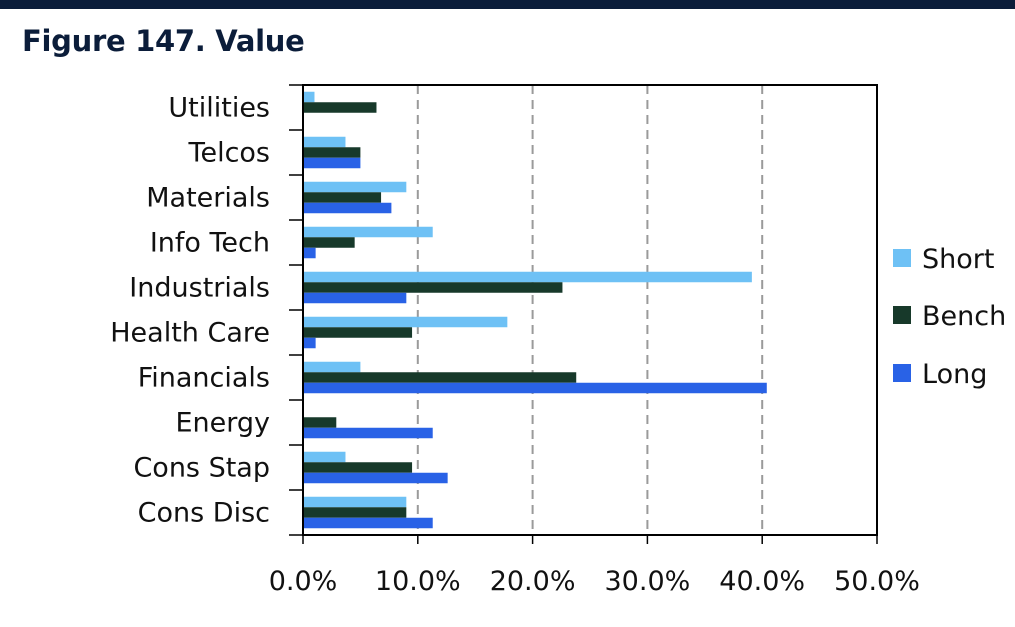 The image size is (1015, 627). I want to click on category-label: Energy, so click(222, 423).